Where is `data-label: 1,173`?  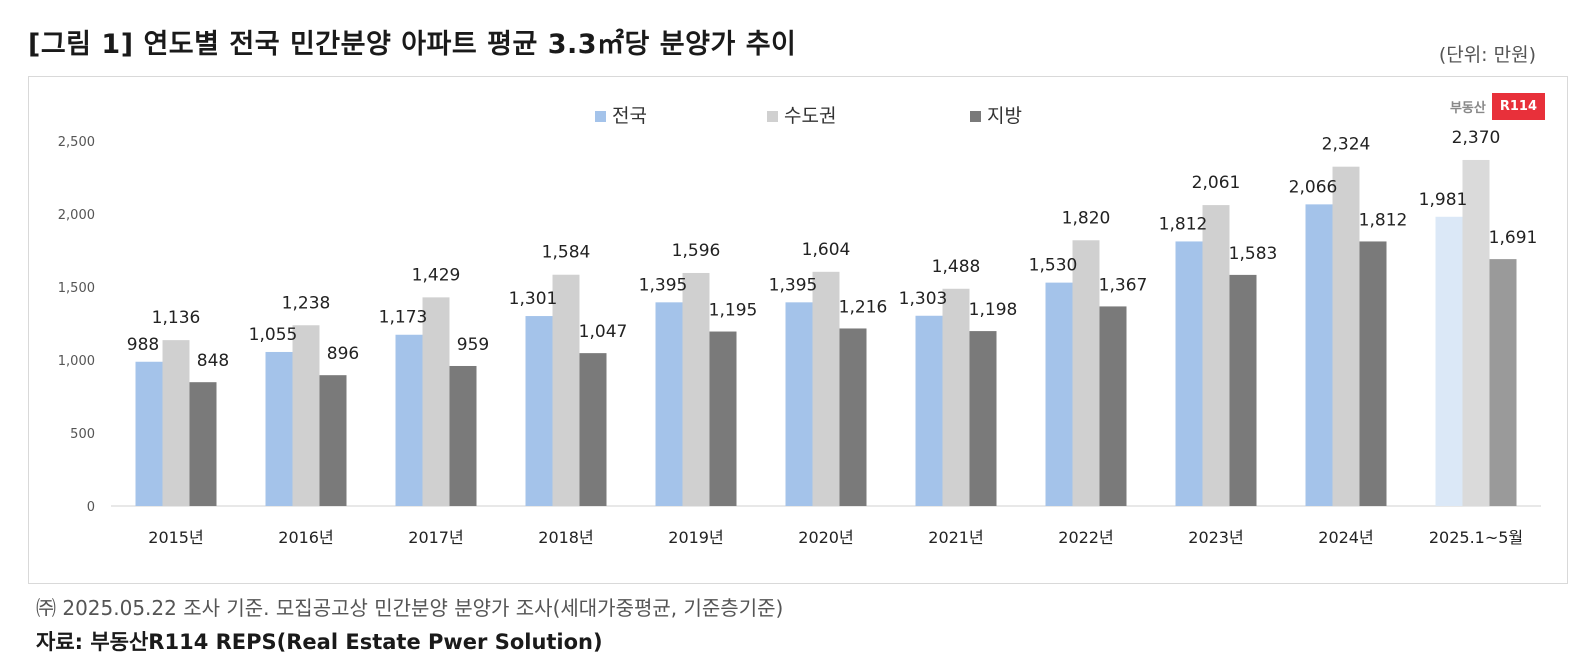 data-label: 1,173 is located at coordinates (403, 318).